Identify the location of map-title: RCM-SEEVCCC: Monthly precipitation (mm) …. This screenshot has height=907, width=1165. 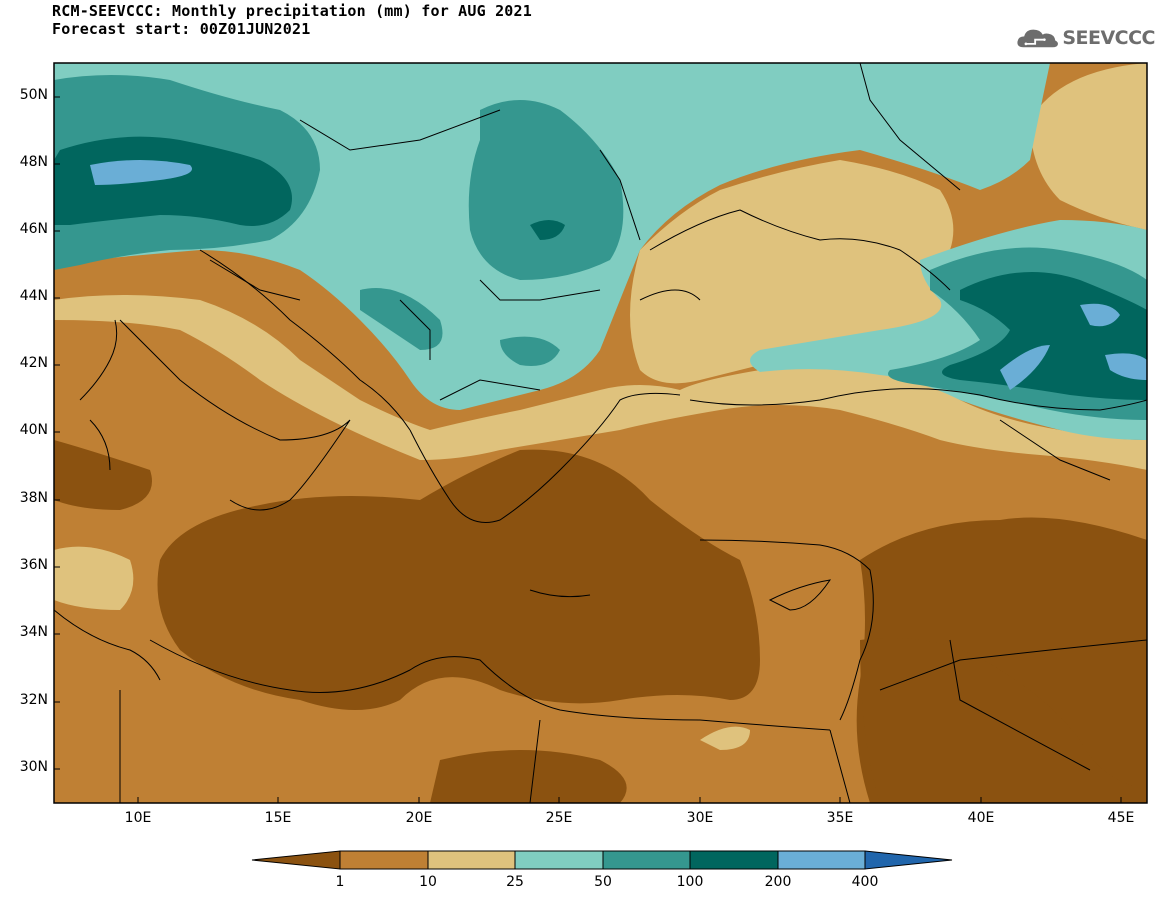
(292, 11).